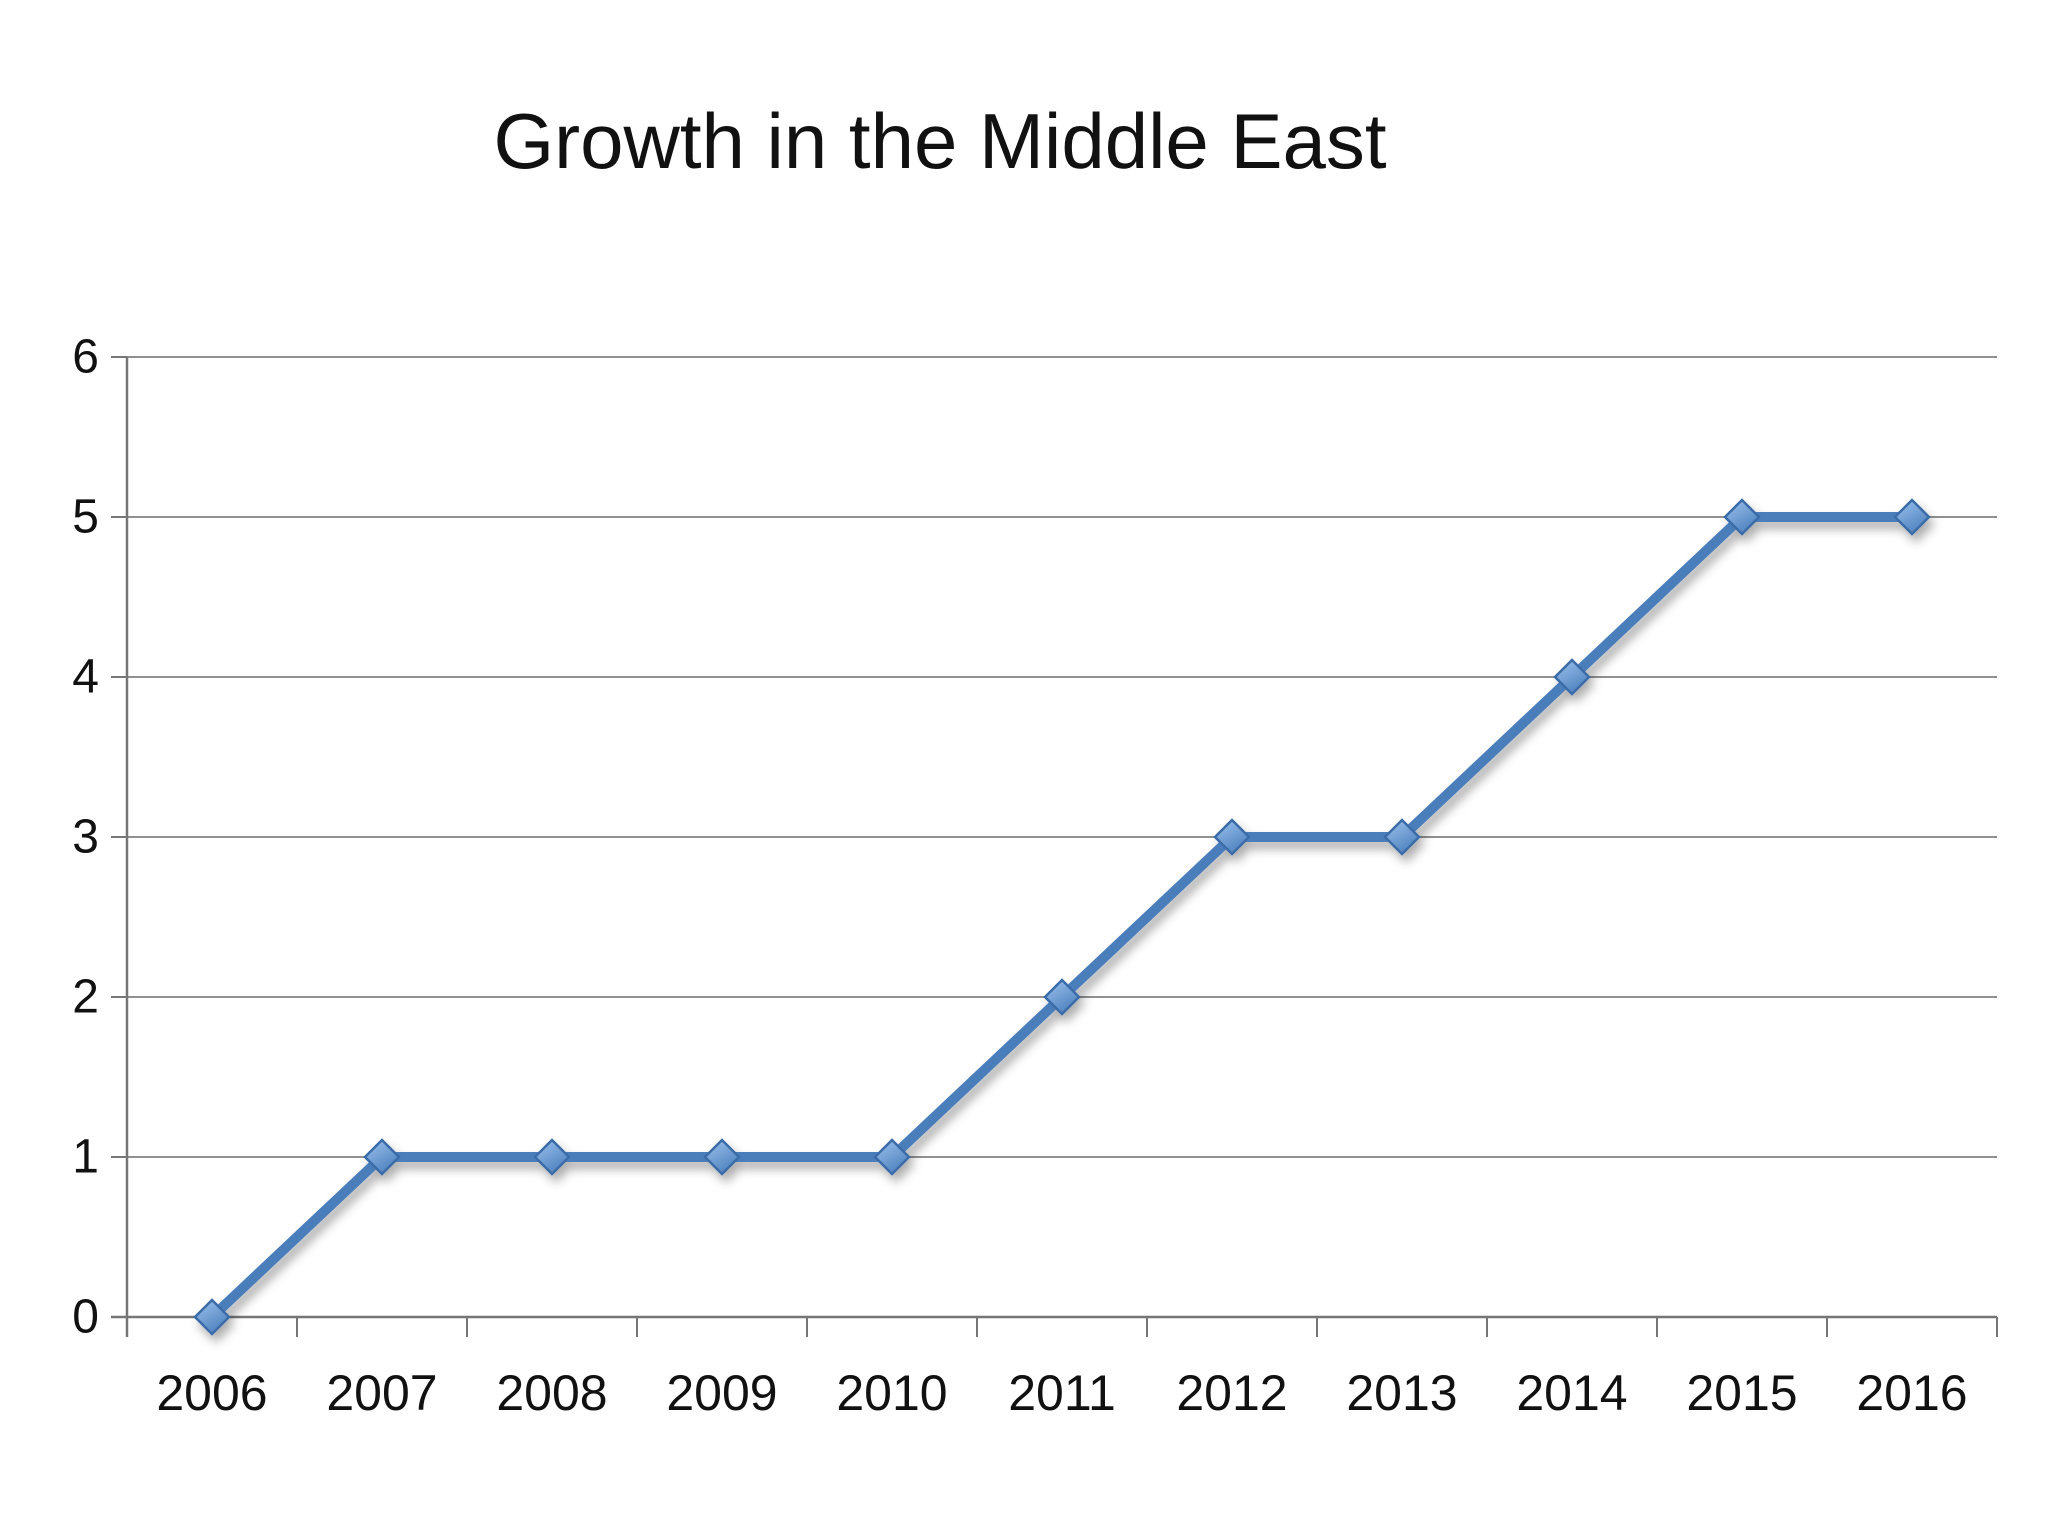 This screenshot has width=2048, height=1536. I want to click on x-tick-label: 2010, so click(891, 1393).